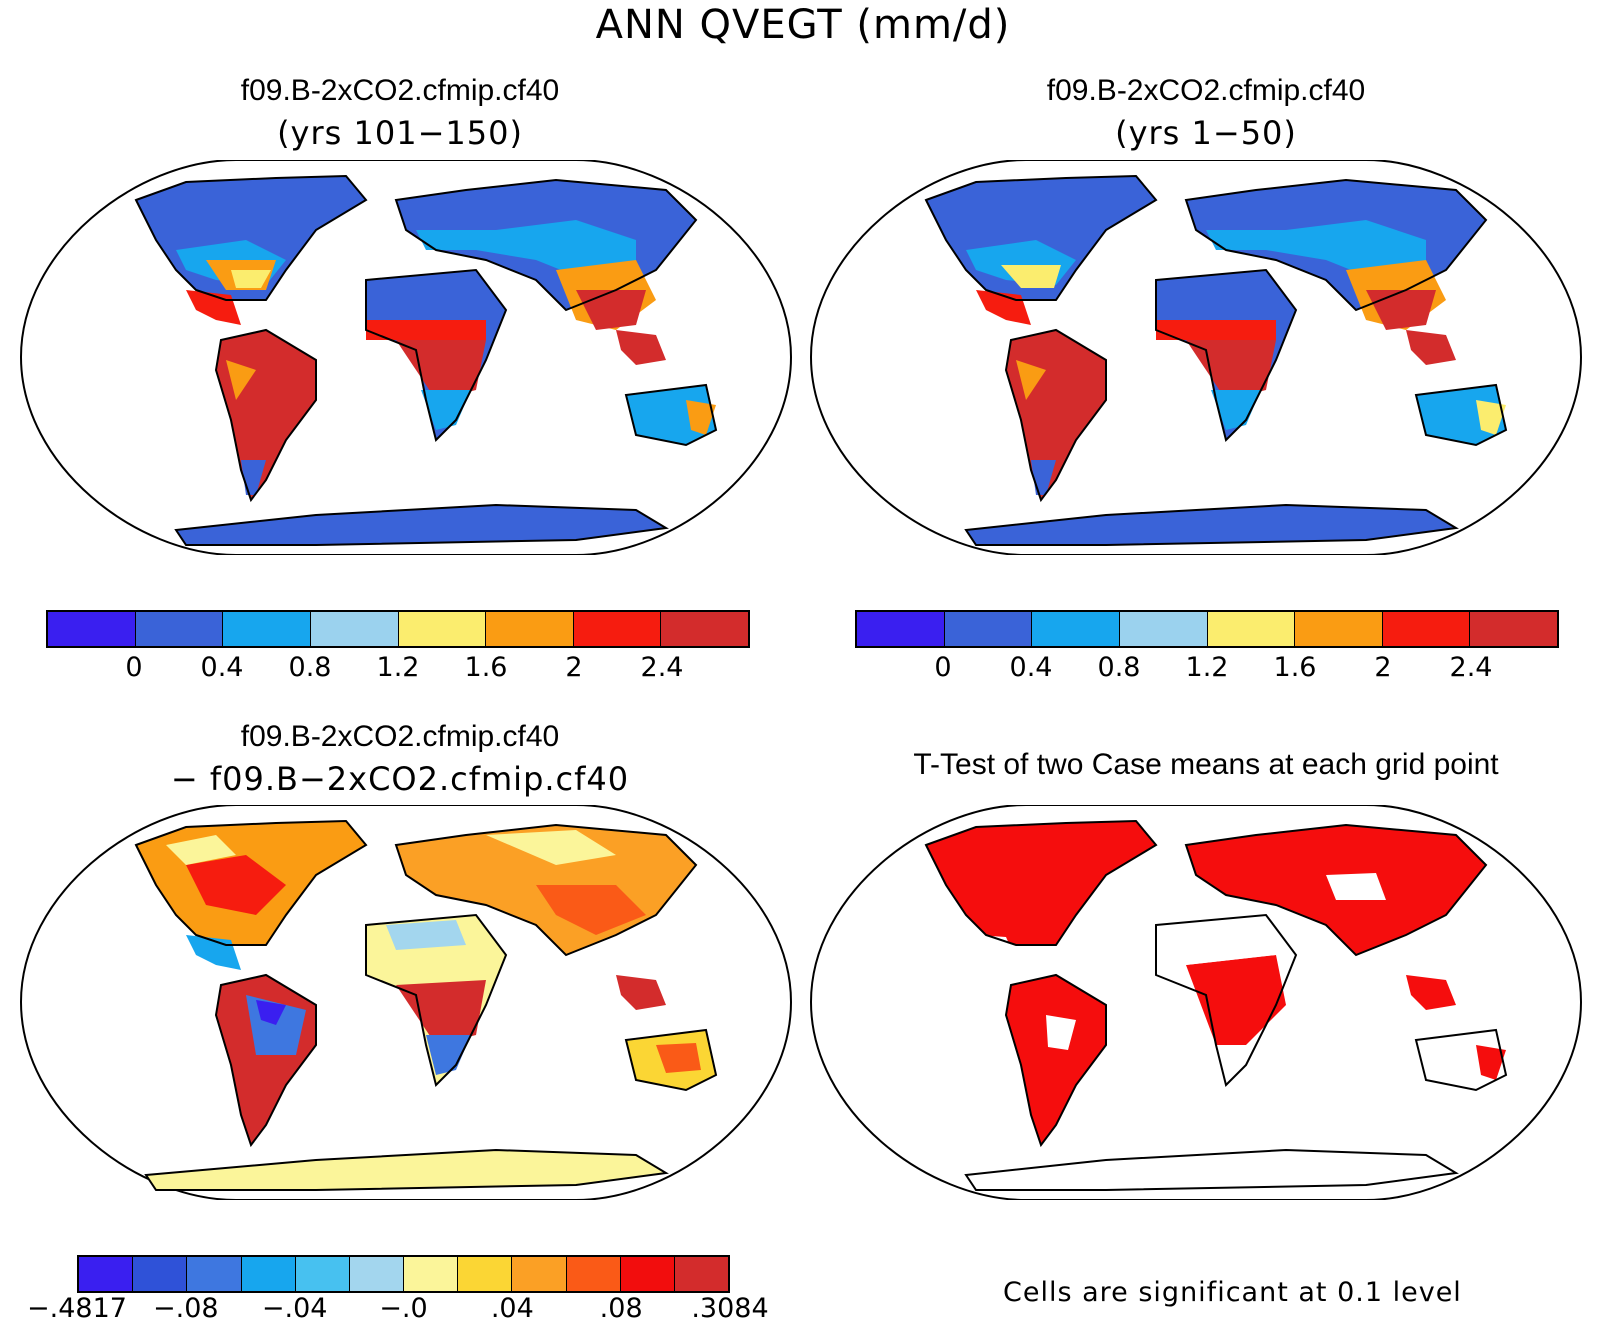  Describe the element at coordinates (1206, 90) in the screenshot. I see `panel-title-top-right: f09.B-2xCO2.cfmip.cf40` at that location.